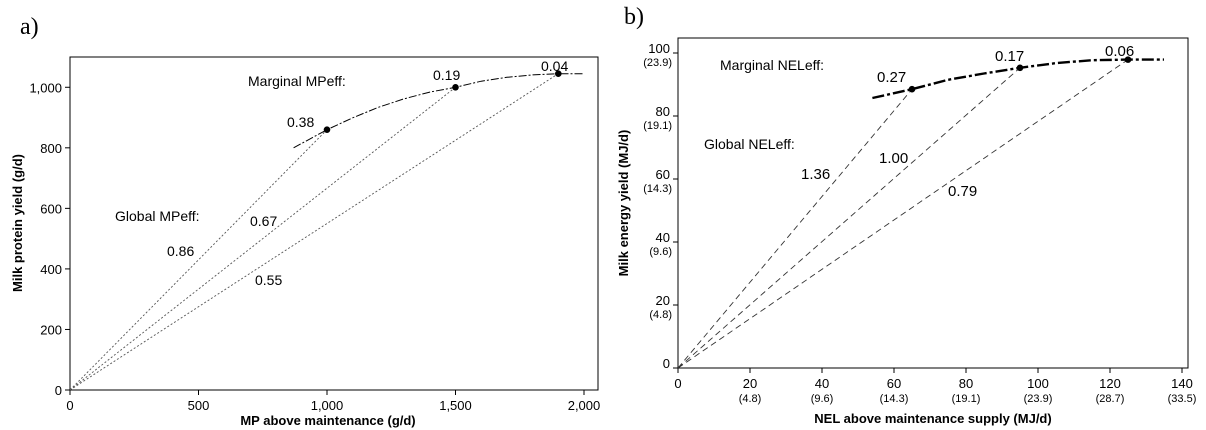 This screenshot has width=1206, height=430. What do you see at coordinates (750, 399) in the screenshot?
I see `x-tick-sublabel: (4.8)` at bounding box center [750, 399].